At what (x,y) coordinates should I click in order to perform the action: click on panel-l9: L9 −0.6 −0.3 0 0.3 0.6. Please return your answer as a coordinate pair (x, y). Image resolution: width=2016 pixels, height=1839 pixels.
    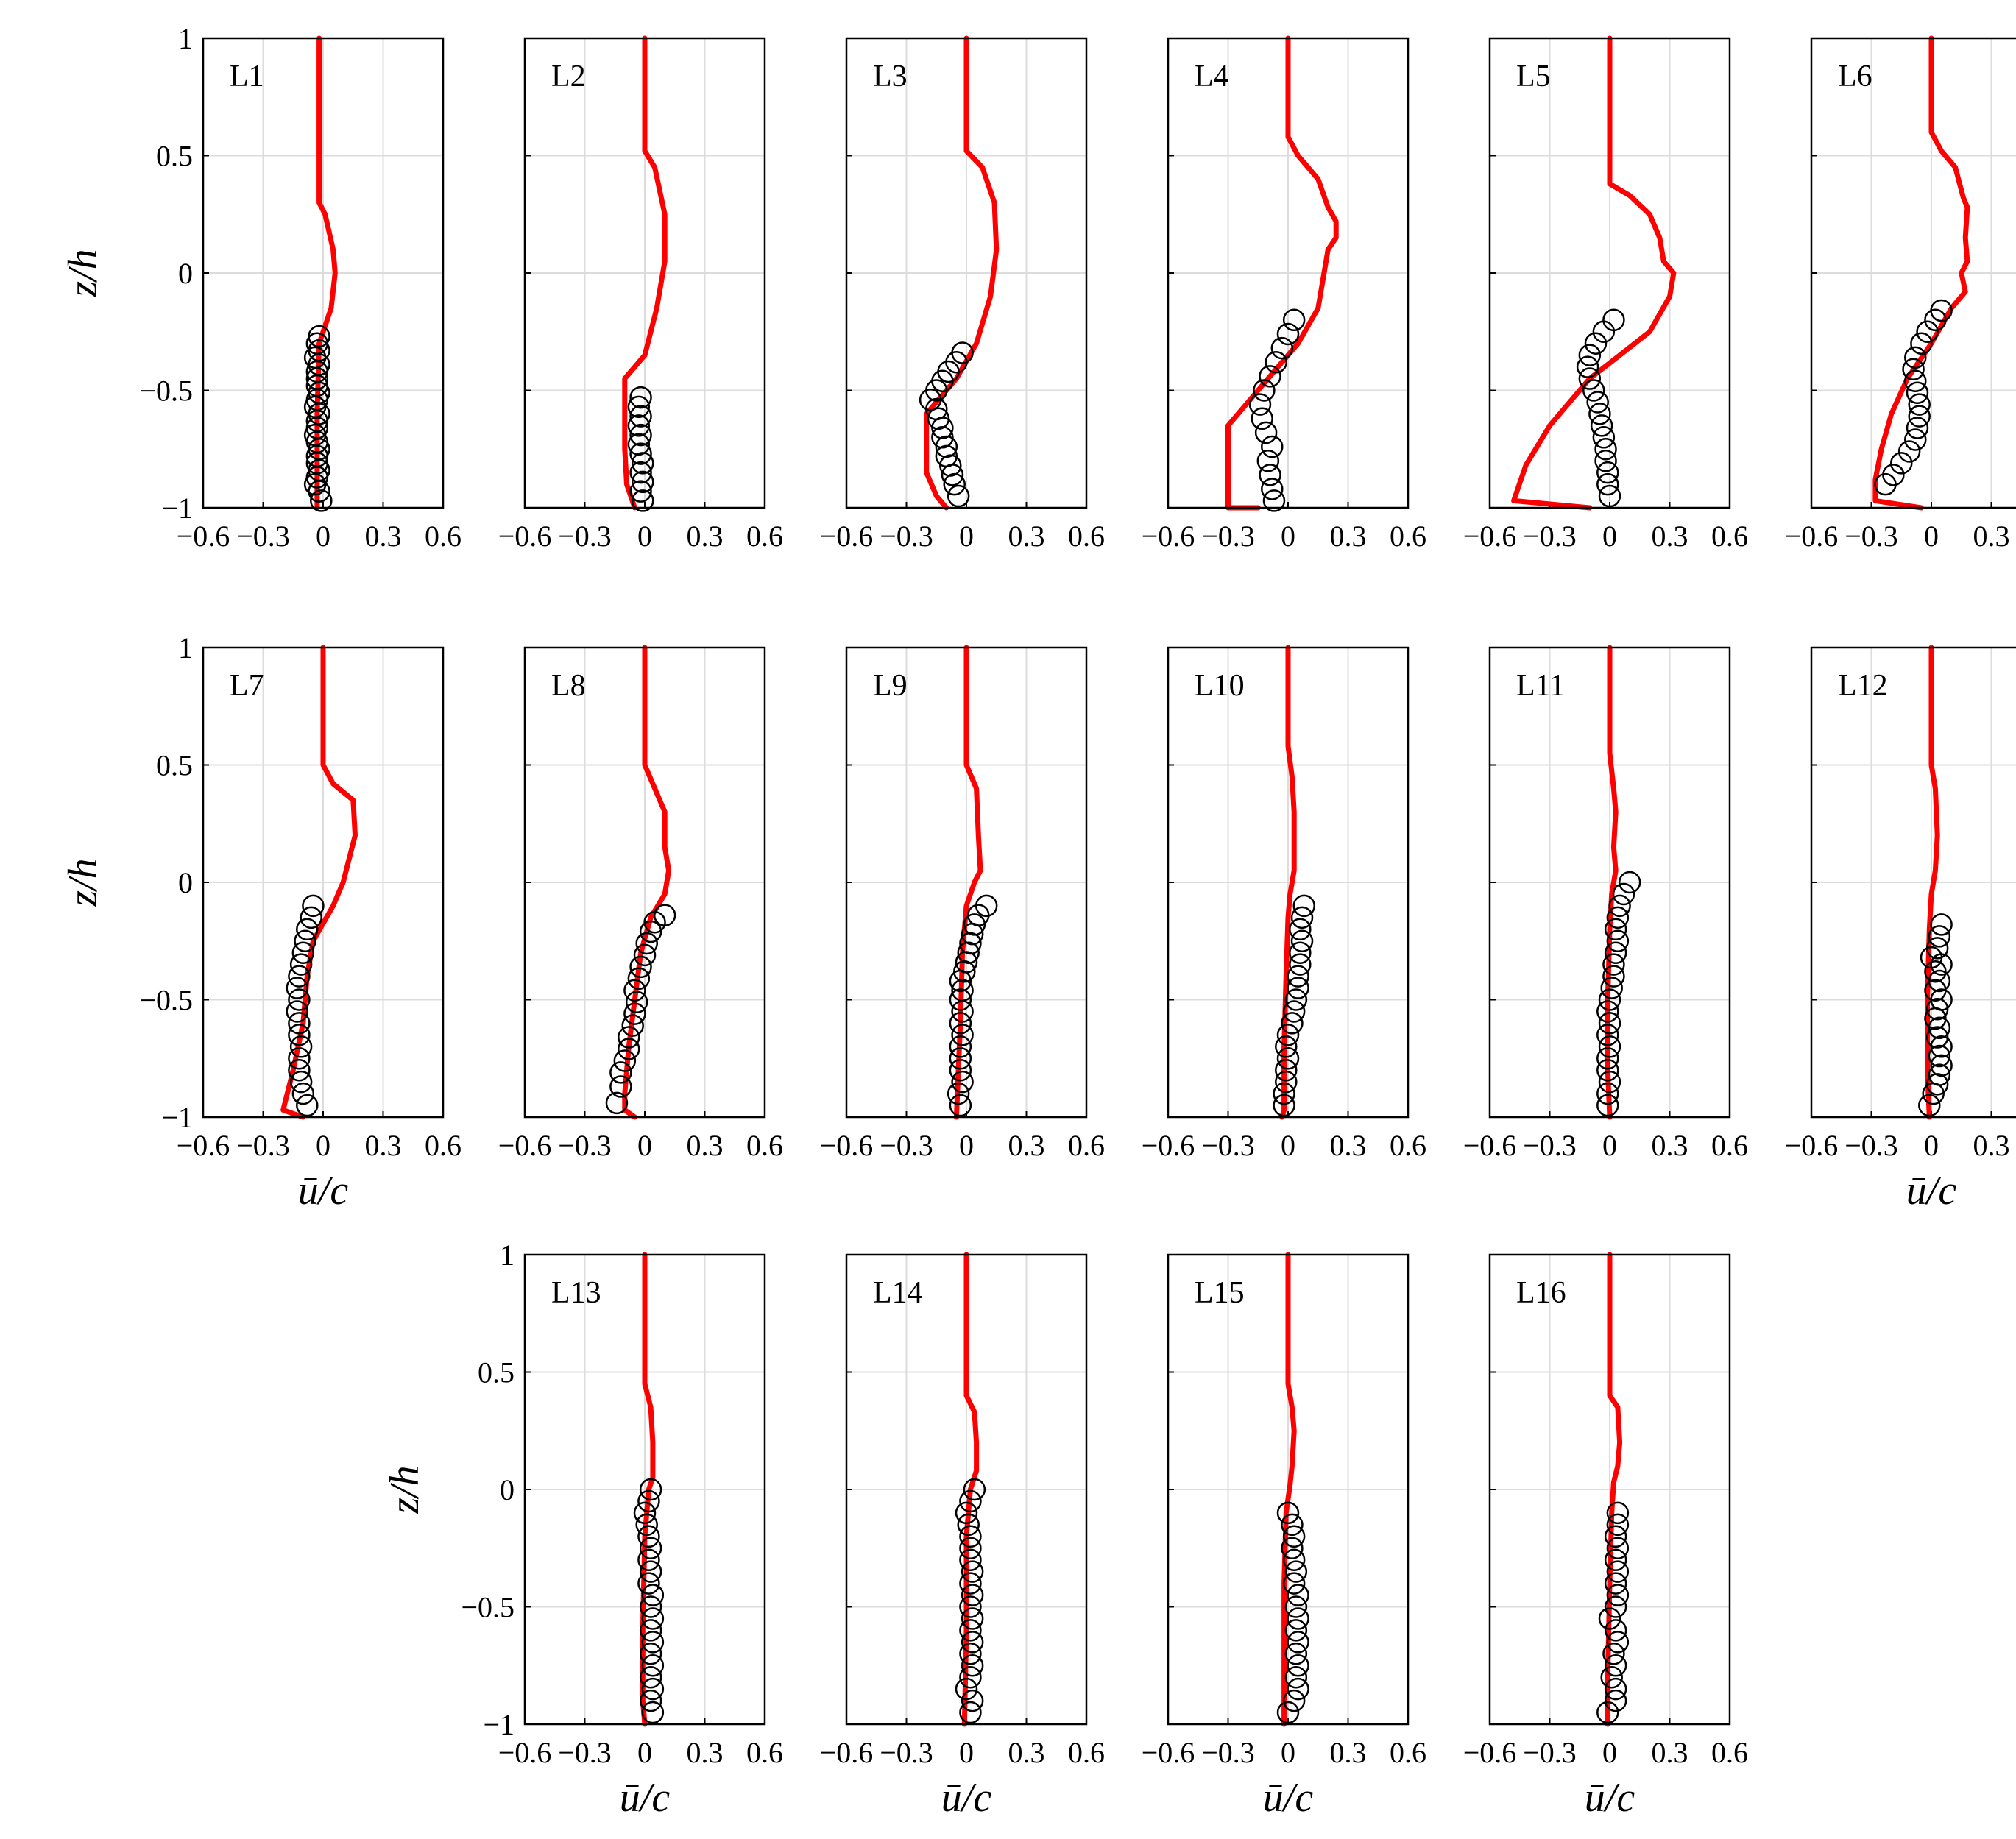
    Looking at the image, I should click on (962, 903).